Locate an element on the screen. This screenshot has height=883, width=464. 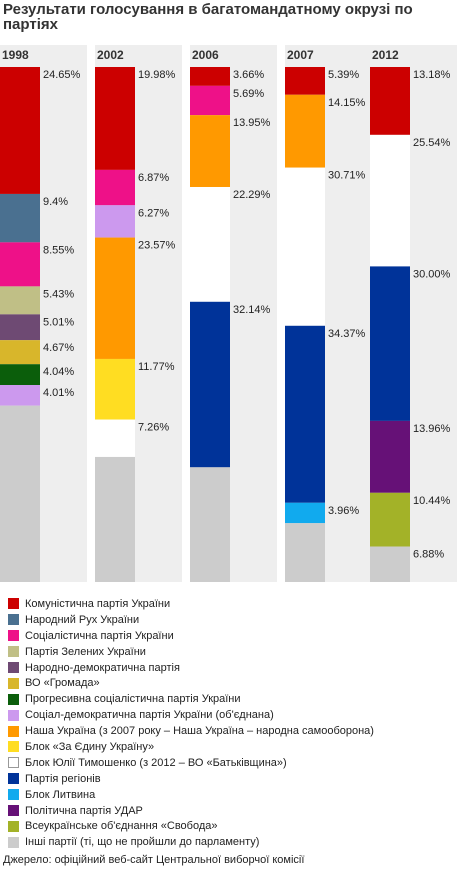
legend-swatch-pr is located at coordinates (13, 779).